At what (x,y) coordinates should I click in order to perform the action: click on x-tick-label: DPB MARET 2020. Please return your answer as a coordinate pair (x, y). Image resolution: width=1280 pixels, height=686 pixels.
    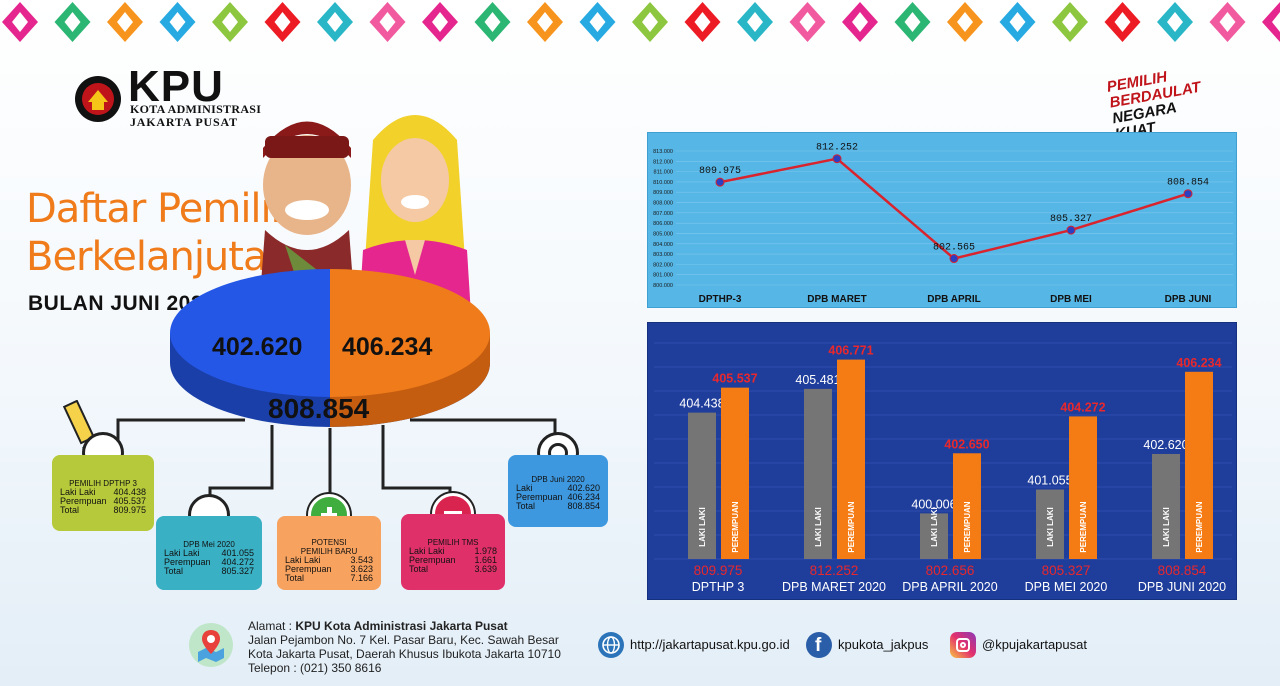
    Looking at the image, I should click on (834, 587).